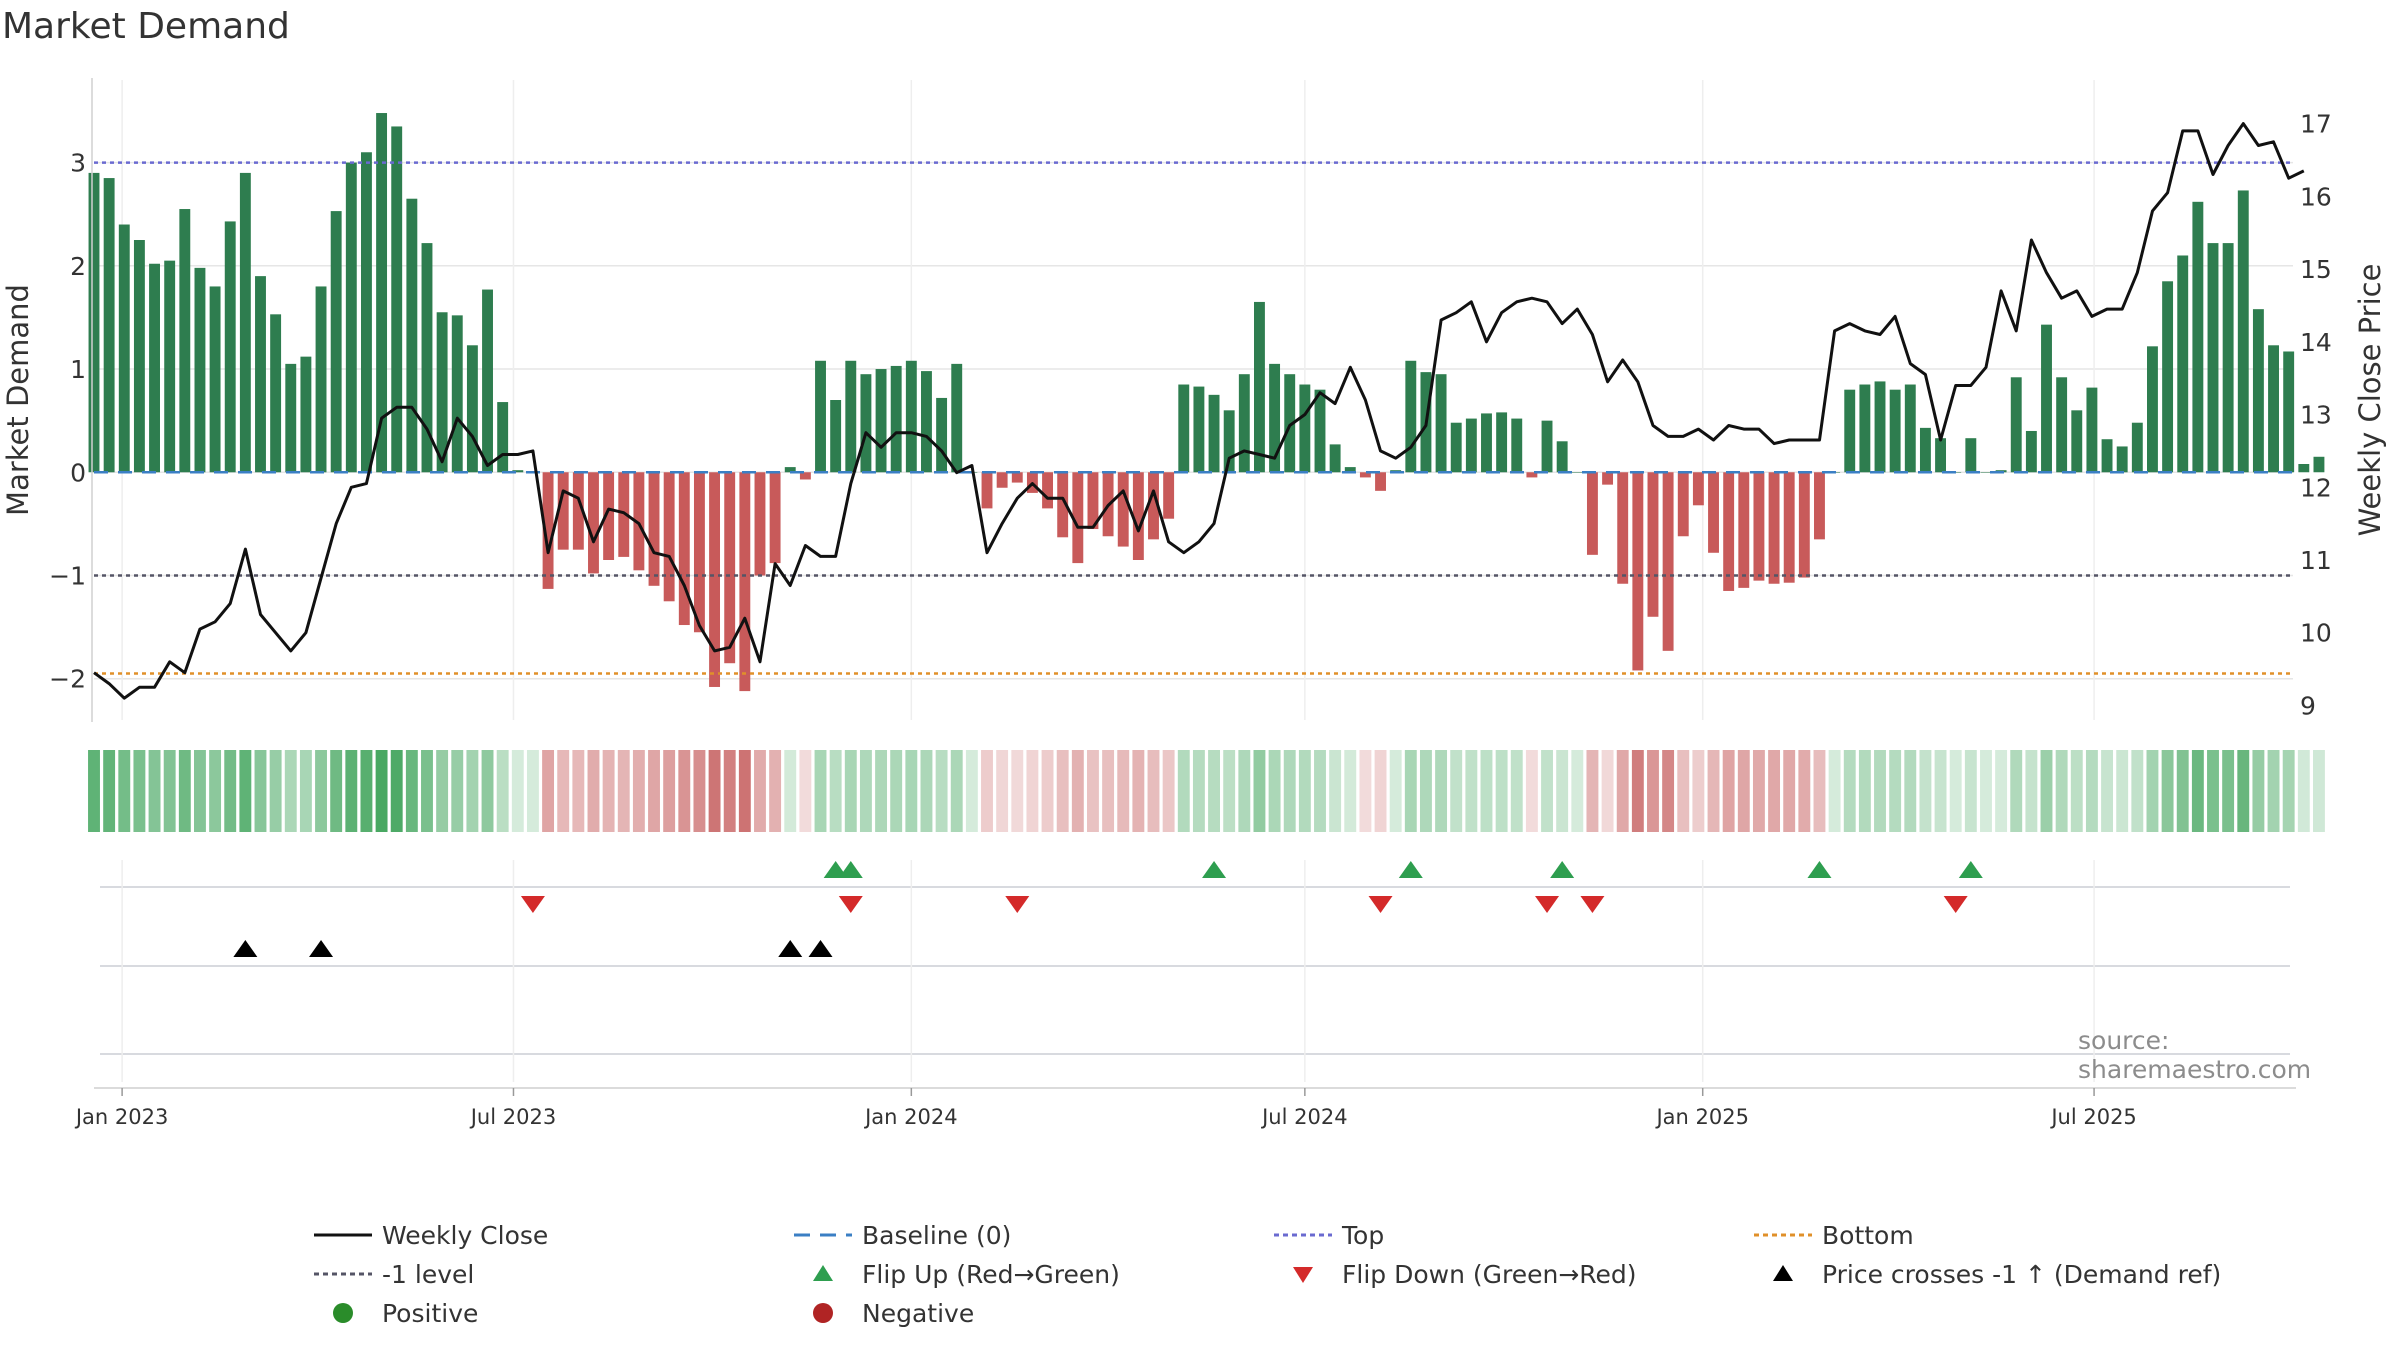 This screenshot has width=2400, height=1350. I want to click on y-tick-label: −1, so click(67, 575).